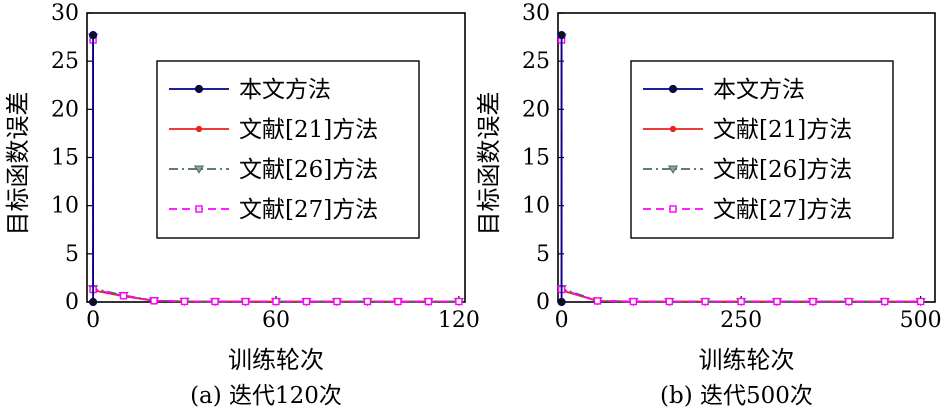 The height and width of the screenshot is (413, 942). I want to click on panel-caption: (a) 迭代120次, so click(266, 396).